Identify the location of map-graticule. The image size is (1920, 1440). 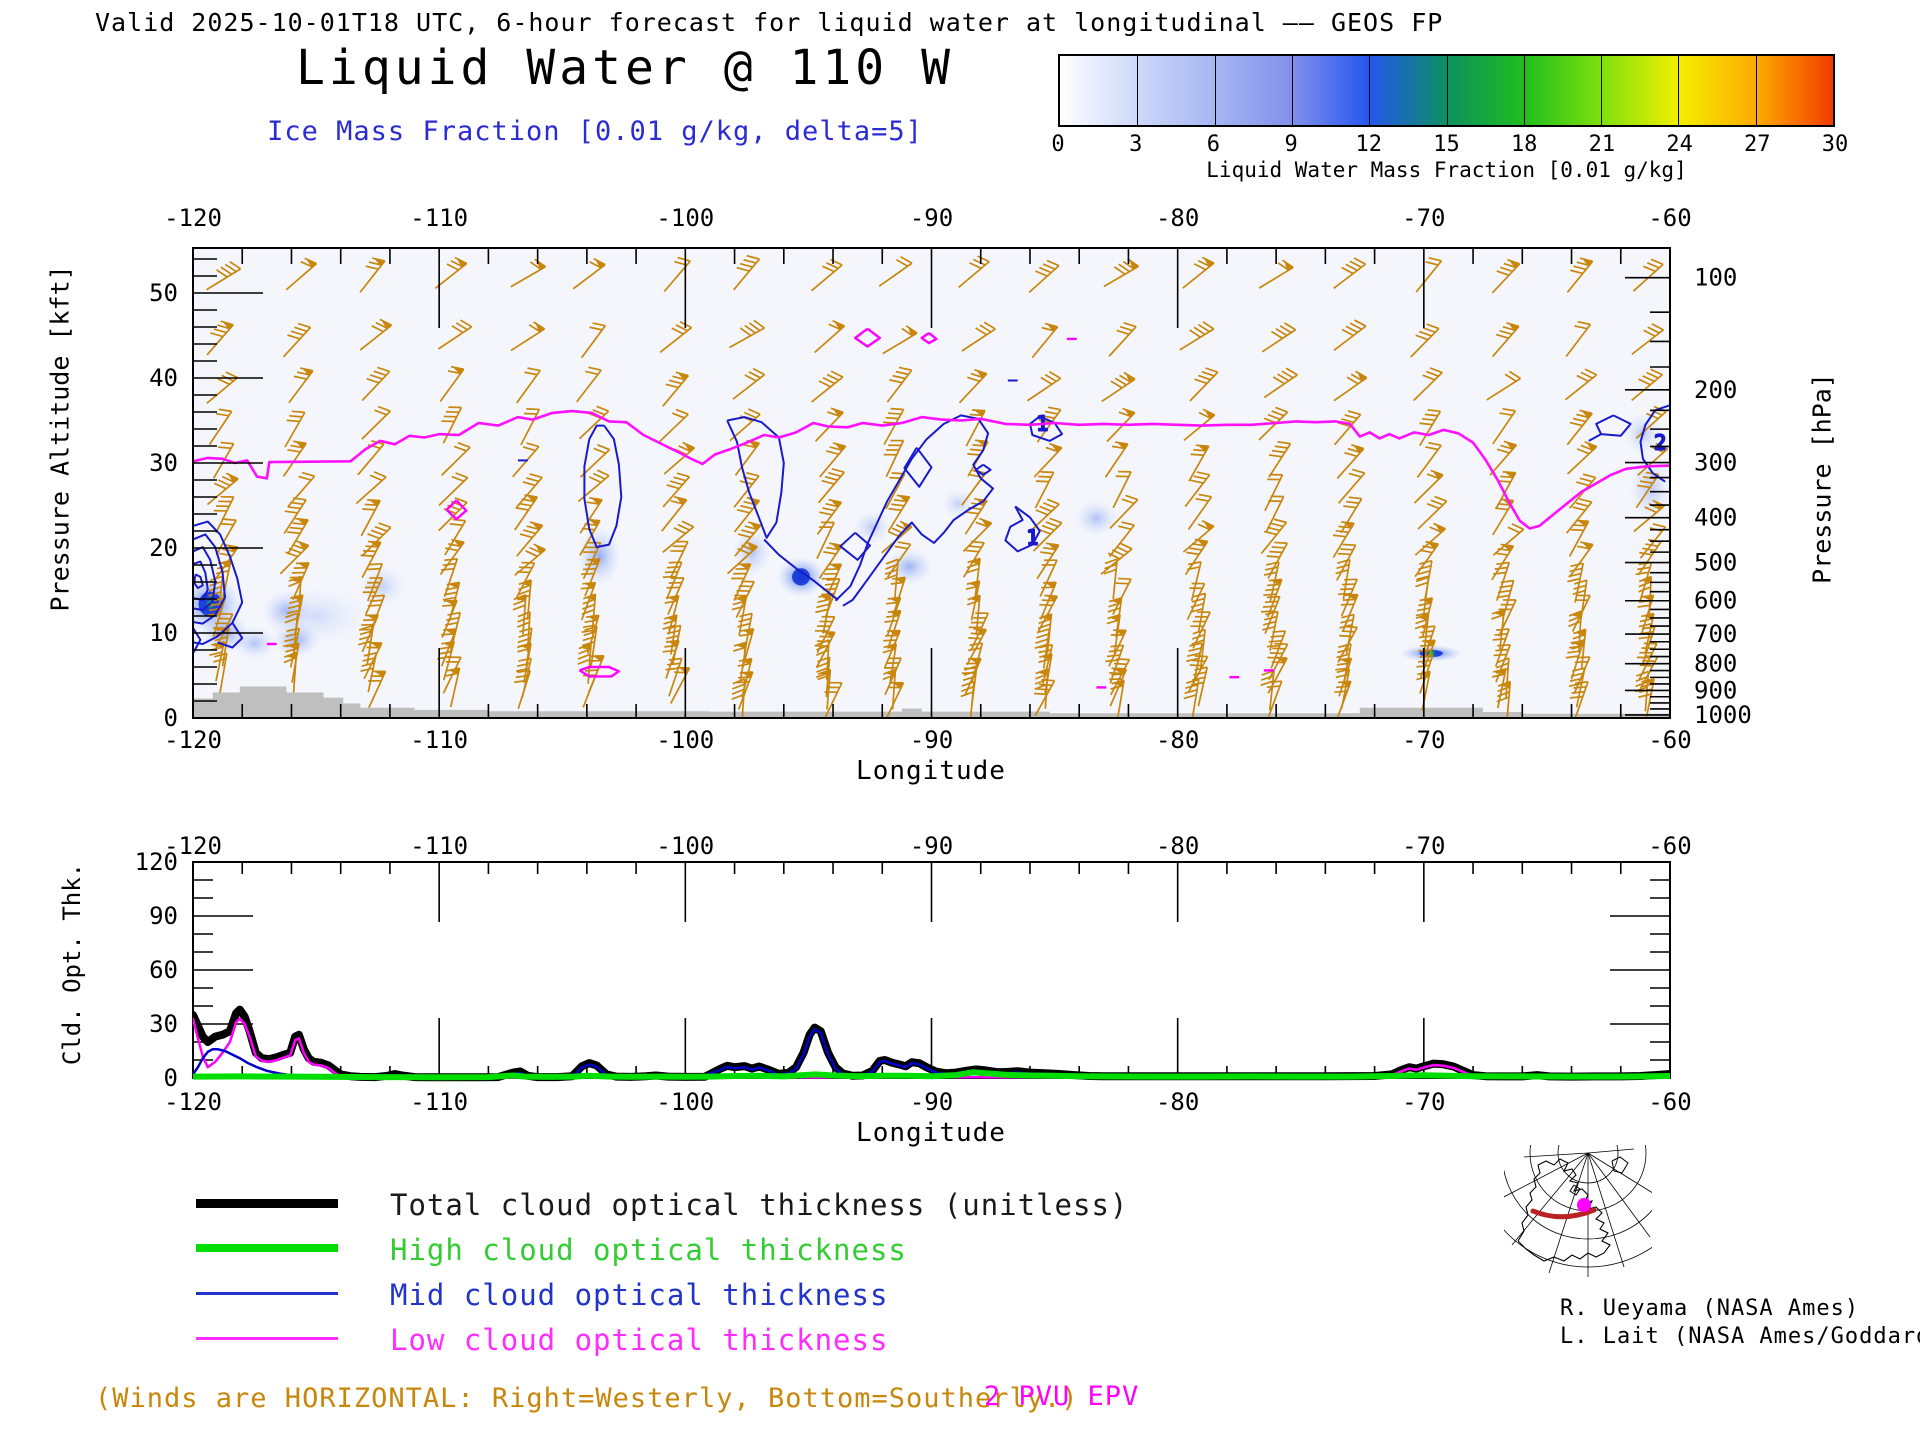
(1578, 1211).